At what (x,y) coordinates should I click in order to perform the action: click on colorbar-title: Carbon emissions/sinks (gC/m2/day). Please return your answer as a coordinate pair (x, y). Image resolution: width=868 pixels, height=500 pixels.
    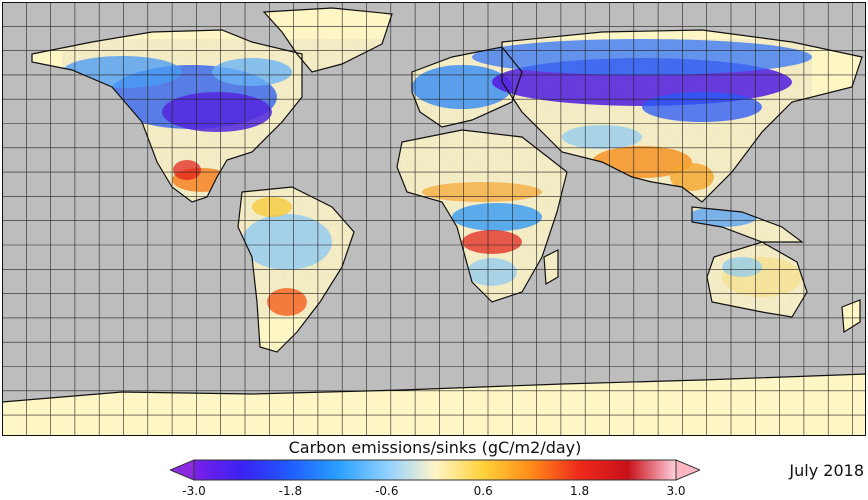
    Looking at the image, I should click on (435, 447).